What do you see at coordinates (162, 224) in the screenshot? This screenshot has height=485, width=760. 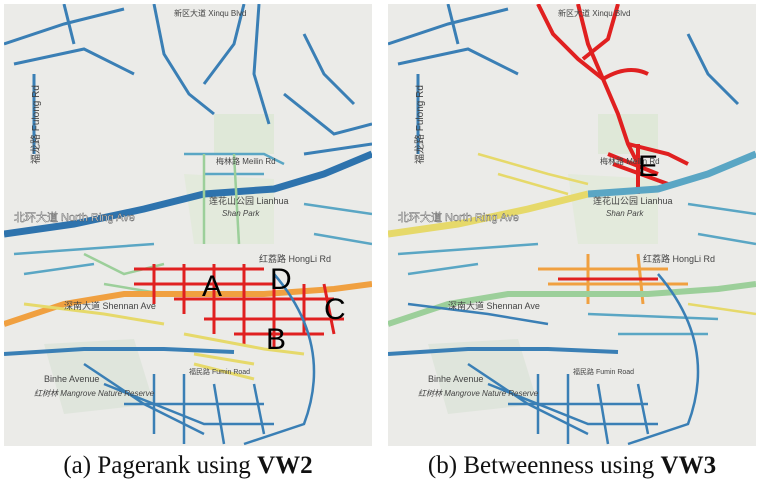 I see `road-network-green` at bounding box center [162, 224].